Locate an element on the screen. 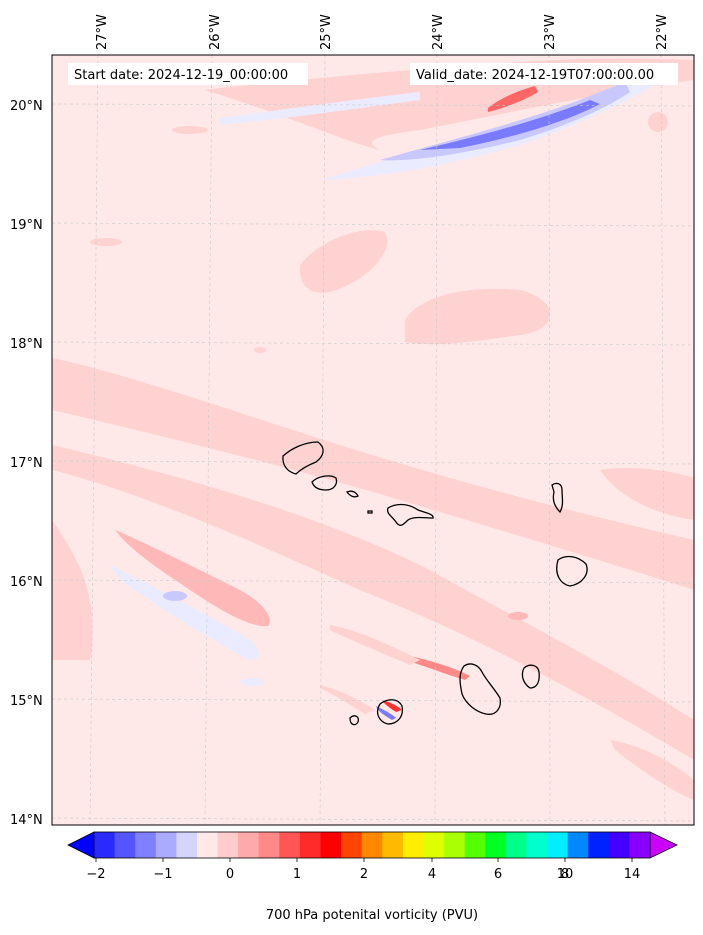 This screenshot has height=935, width=703. lat-label-20n: 20°N is located at coordinates (26, 106).